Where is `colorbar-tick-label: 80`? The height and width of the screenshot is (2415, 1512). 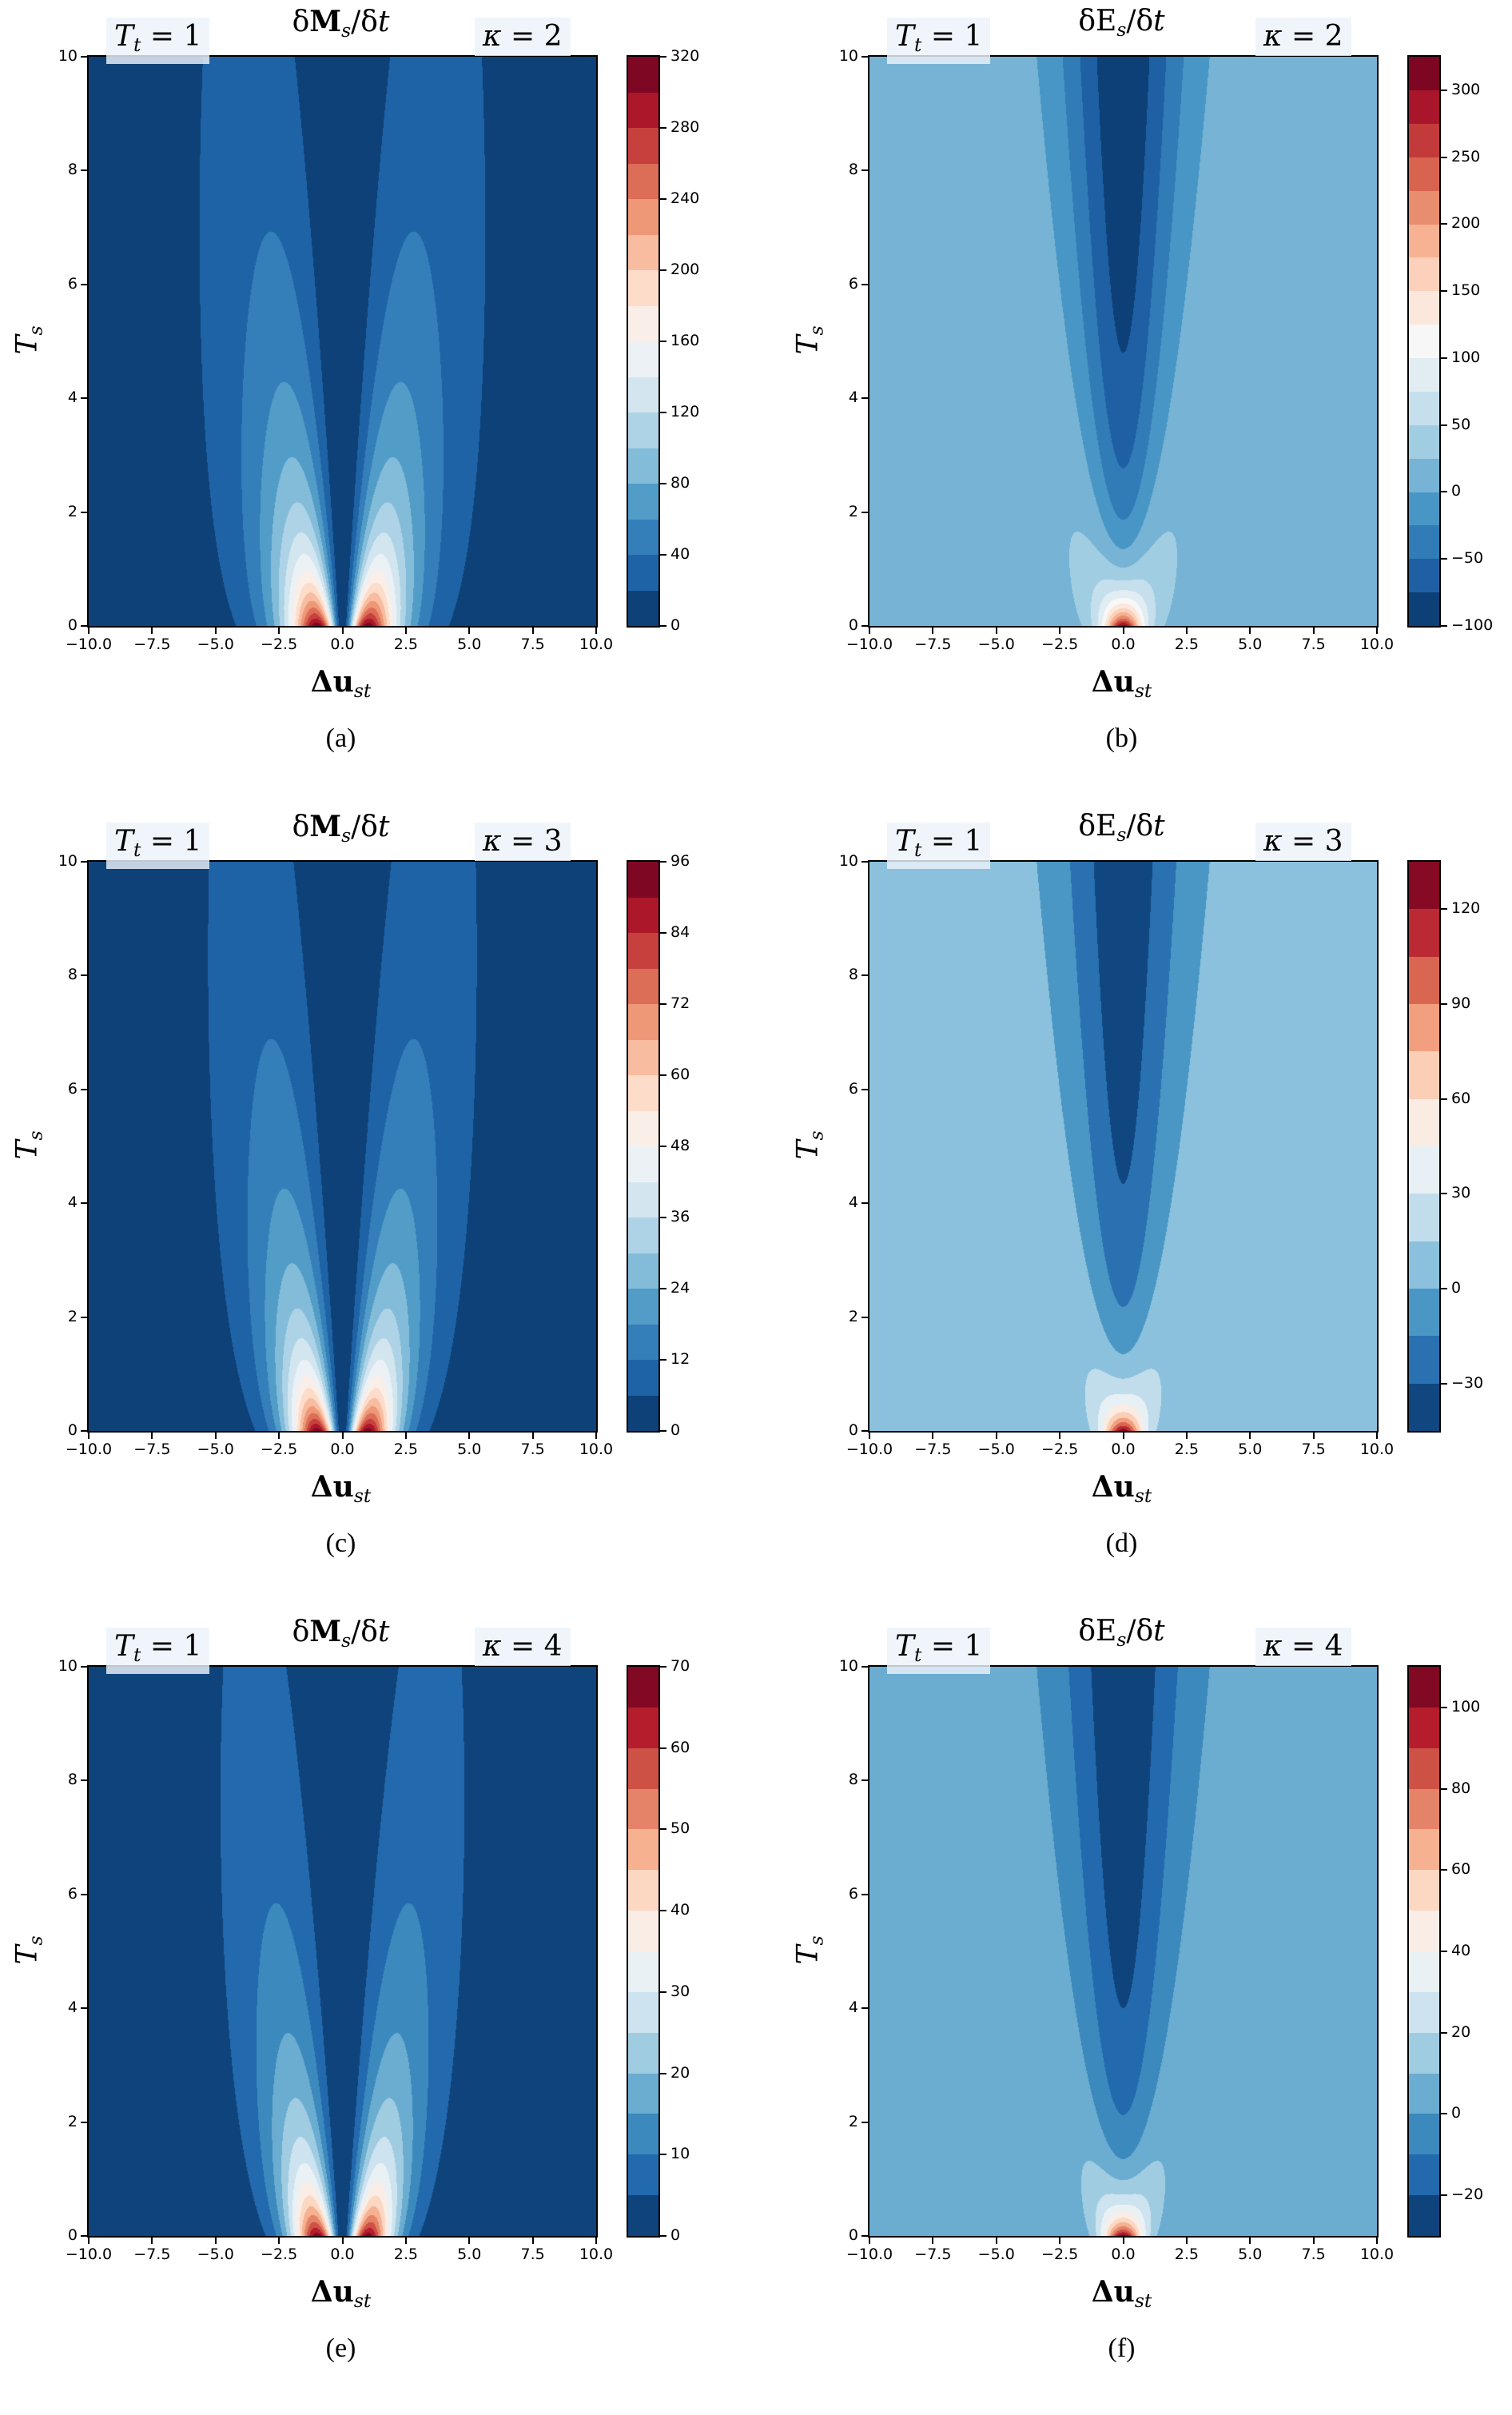
colorbar-tick-label: 80 is located at coordinates (1461, 1788).